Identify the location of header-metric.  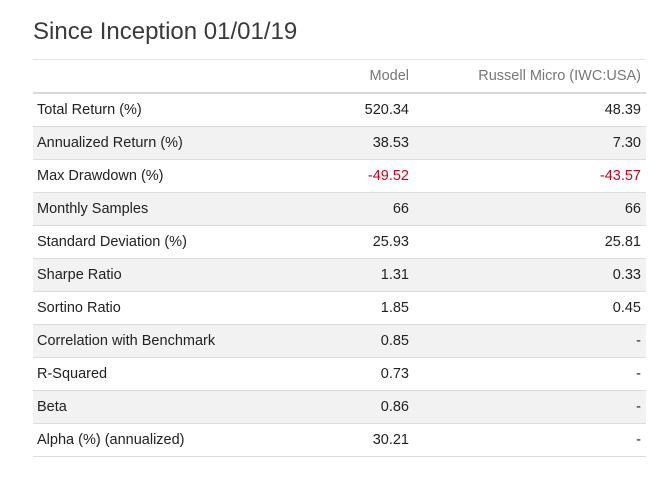
(170, 76).